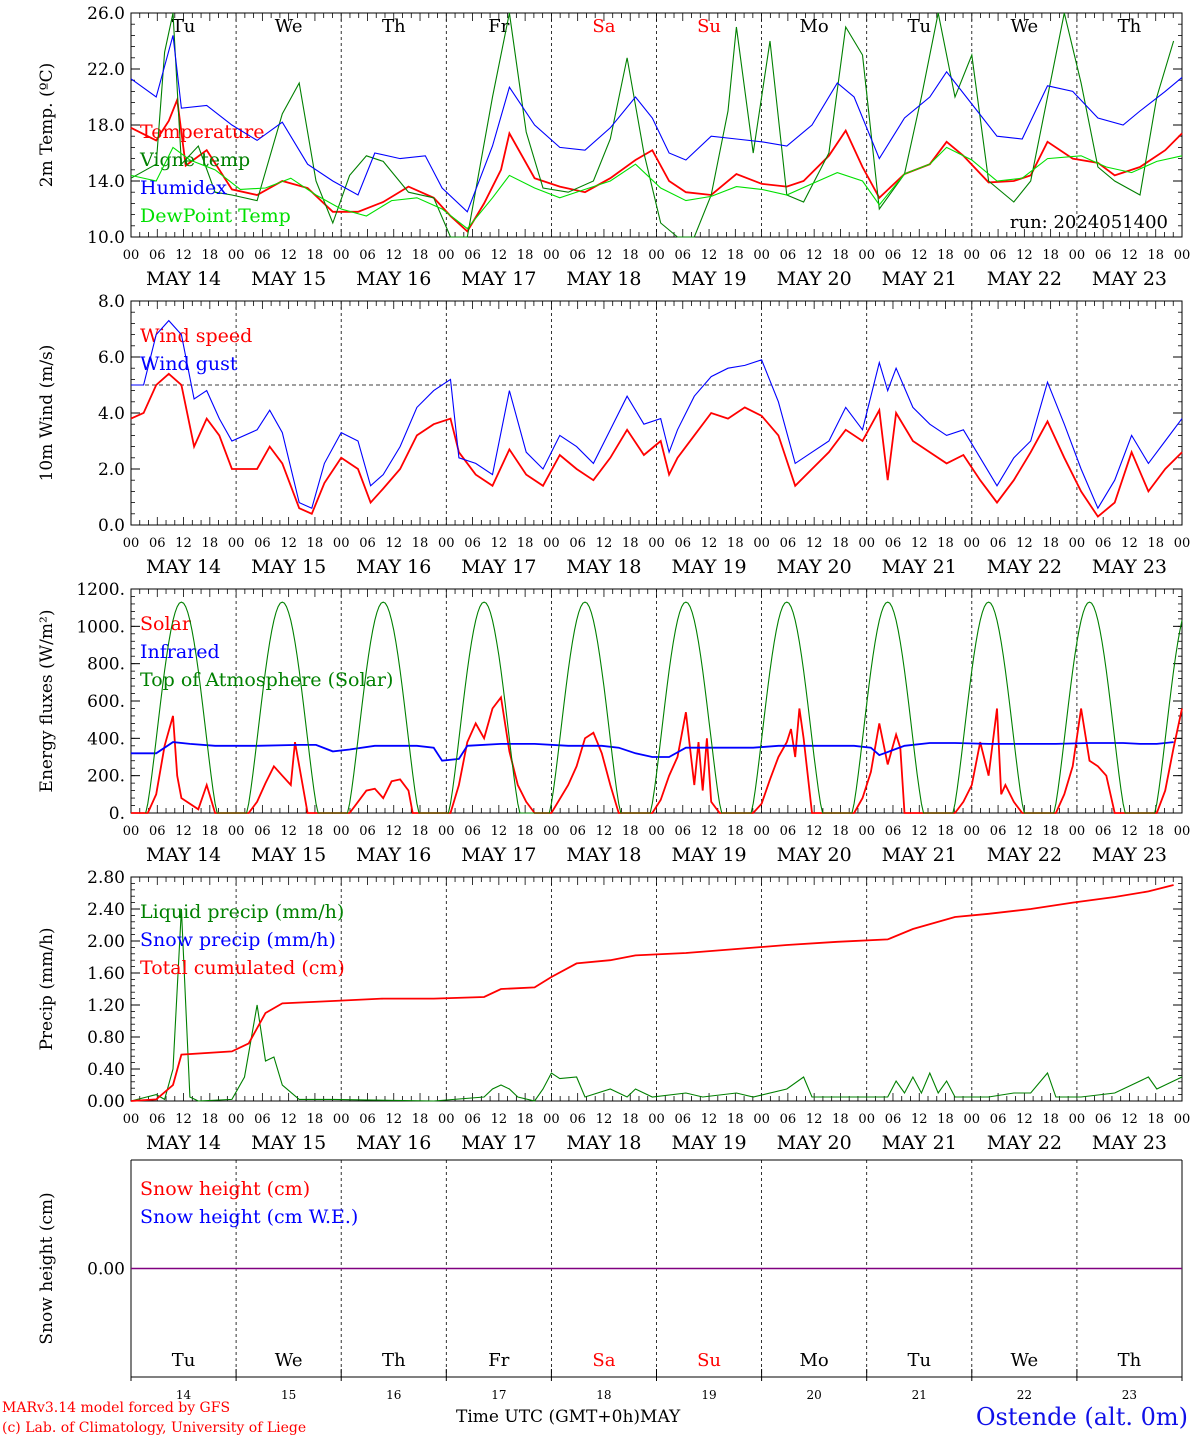  What do you see at coordinates (249, 1217) in the screenshot?
I see `legend-entry: Snow height (cm W.E.)` at bounding box center [249, 1217].